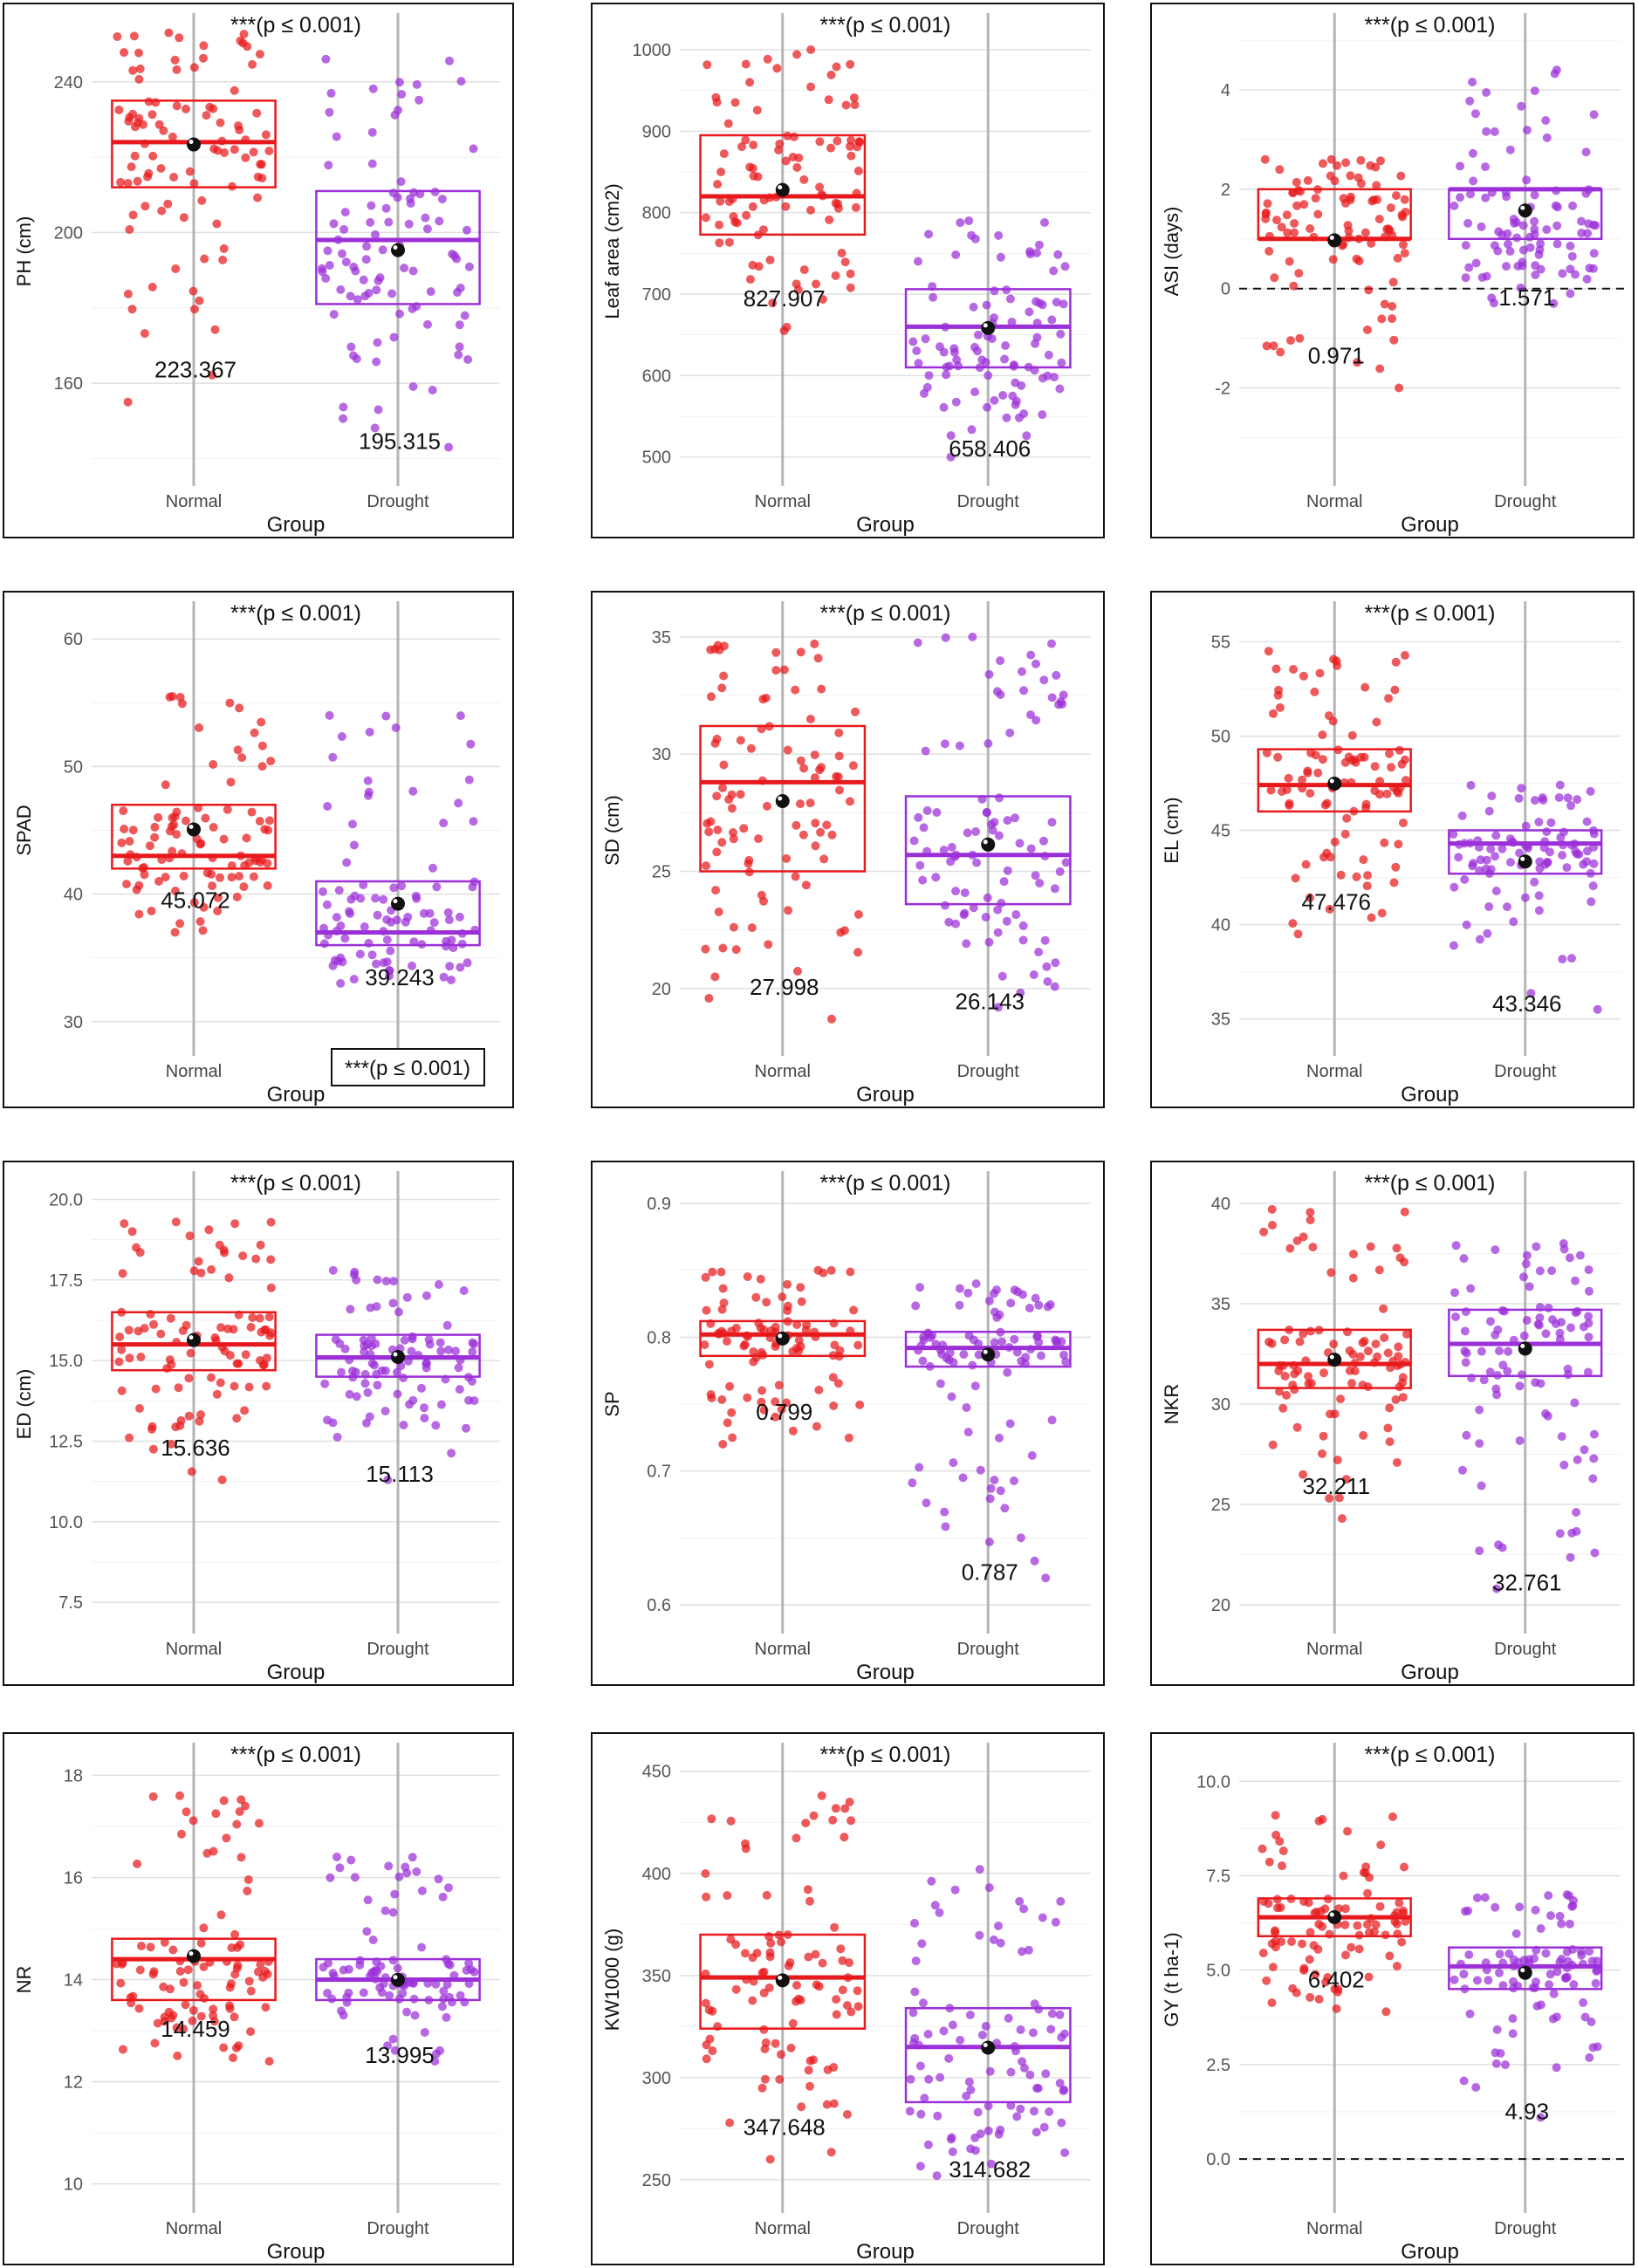  Describe the element at coordinates (783, 501) in the screenshot. I see `x-tick-label: Normal` at that location.